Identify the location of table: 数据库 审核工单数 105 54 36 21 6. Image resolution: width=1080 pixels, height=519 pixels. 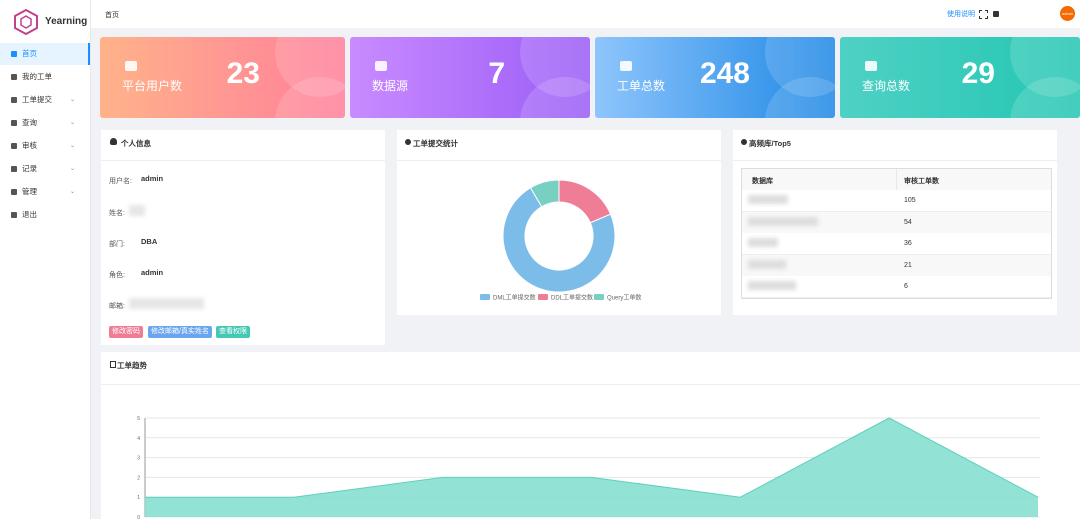
(896, 233).